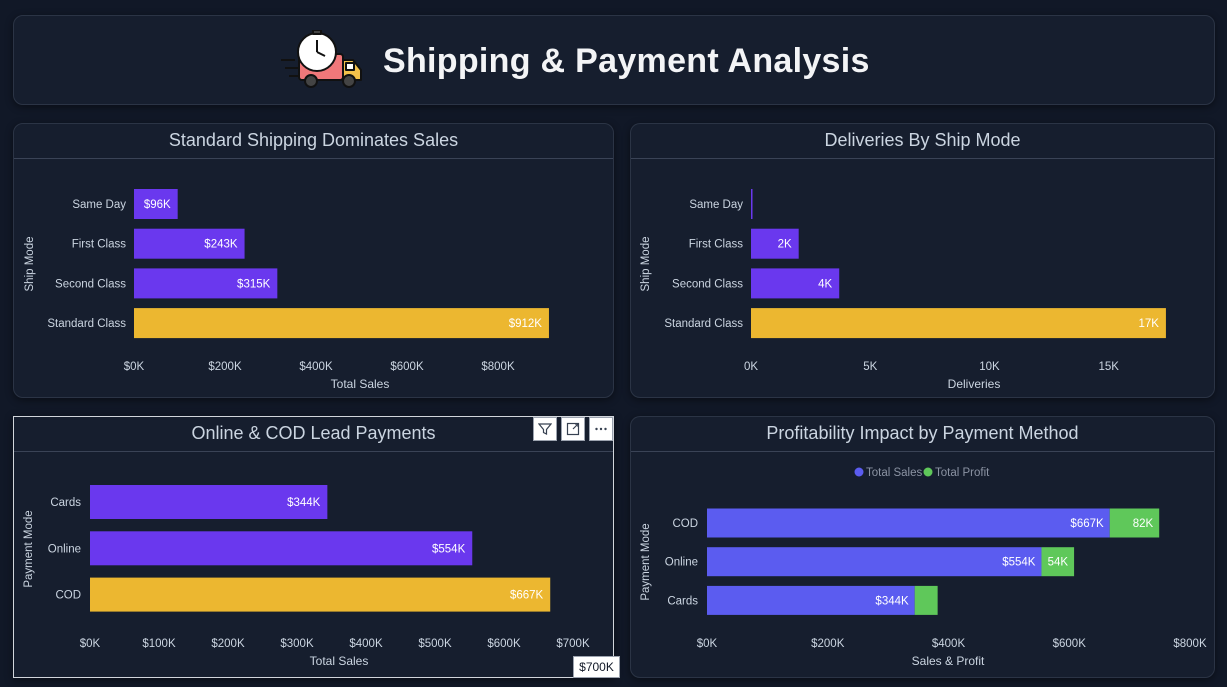 The height and width of the screenshot is (687, 1227). What do you see at coordinates (297, 644) in the screenshot?
I see `x-tick-label: $300K` at bounding box center [297, 644].